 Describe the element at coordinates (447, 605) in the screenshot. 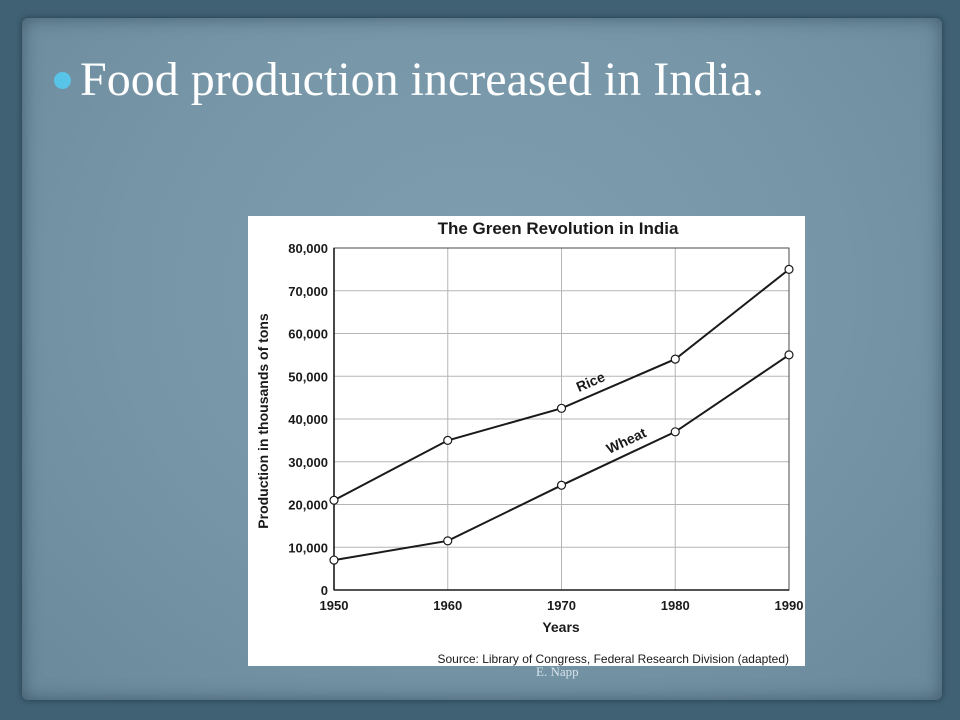

I see `x-tick-label: 1960` at that location.